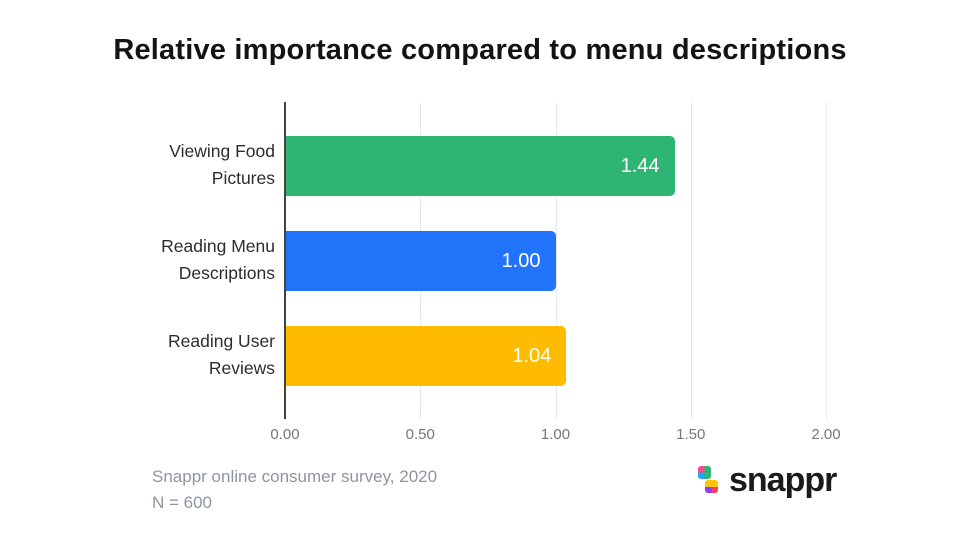 This screenshot has width=960, height=540. I want to click on source-note: Snappr online consumer survey, 2020, so click(295, 476).